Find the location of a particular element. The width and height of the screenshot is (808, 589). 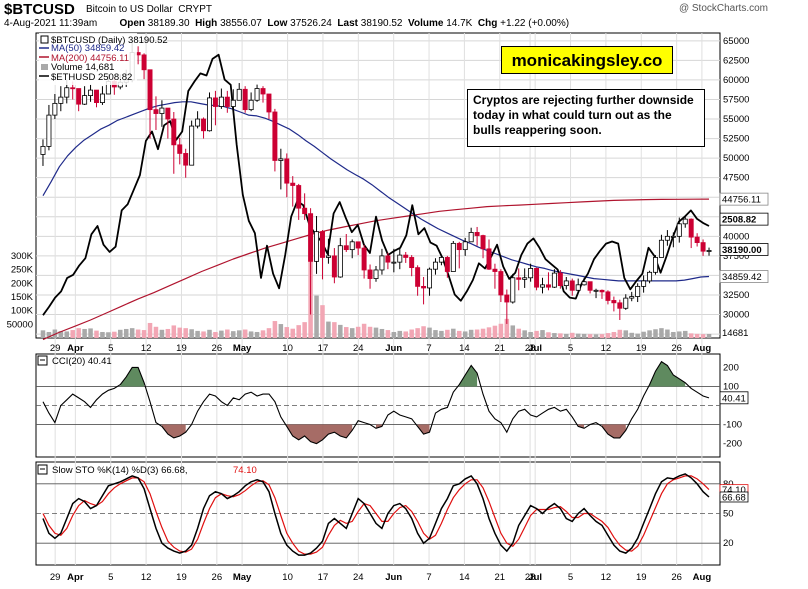

main-legend-swatch is located at coordinates (44, 39).